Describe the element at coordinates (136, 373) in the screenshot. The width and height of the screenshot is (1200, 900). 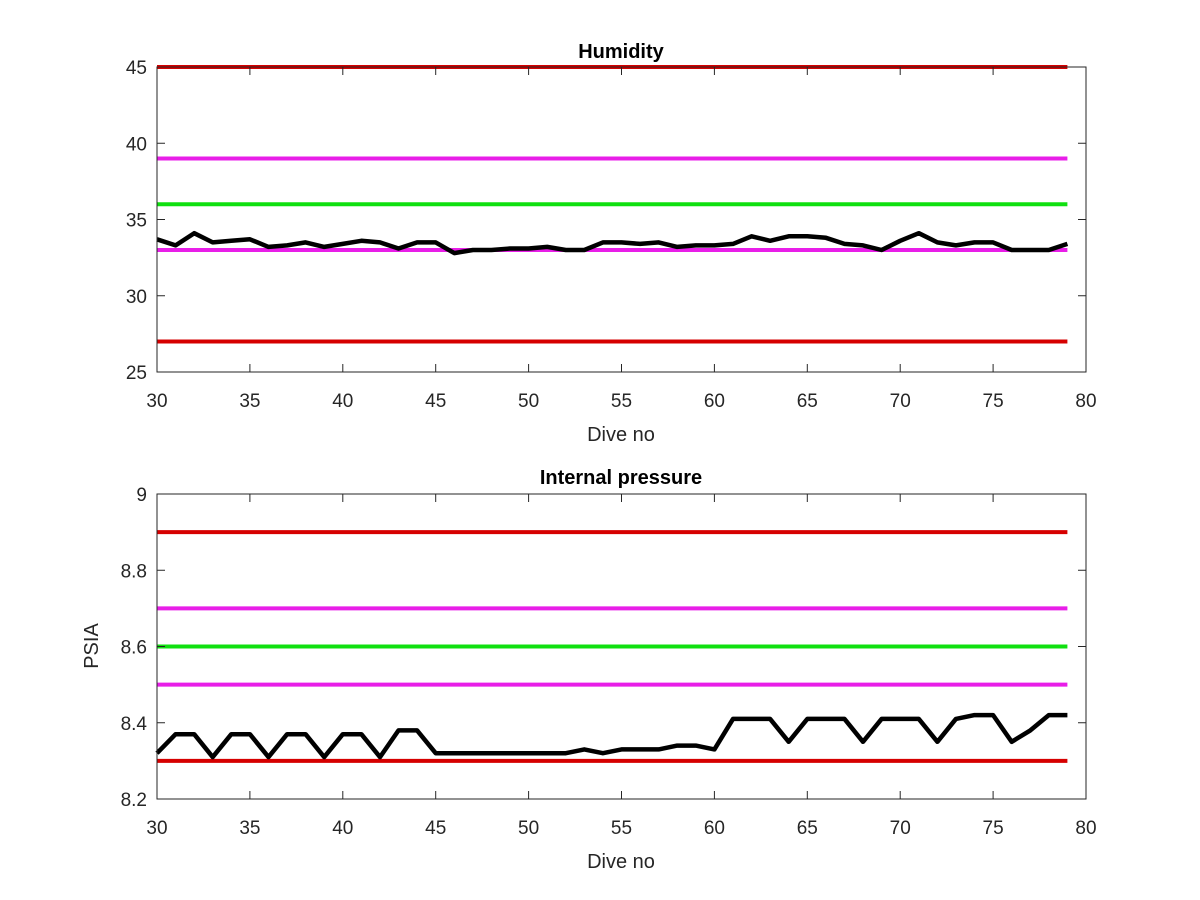
I see `humidity-y-tick-label: 25` at that location.